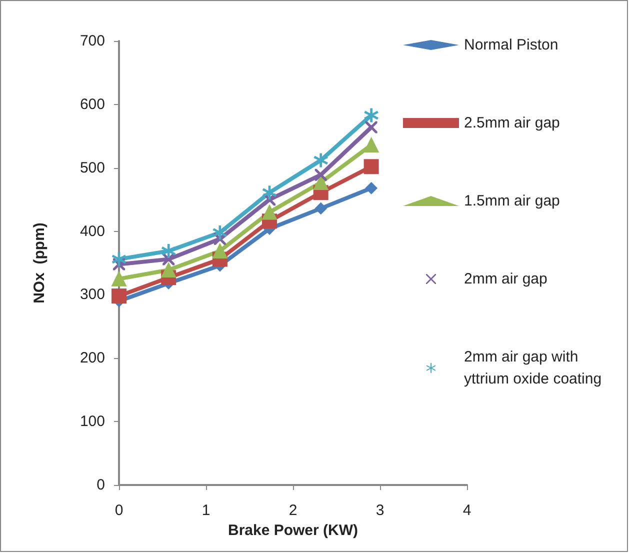 This screenshot has height=554, width=630. Describe the element at coordinates (512, 123) in the screenshot. I see `legend-label: 2.5mm air gap` at that location.